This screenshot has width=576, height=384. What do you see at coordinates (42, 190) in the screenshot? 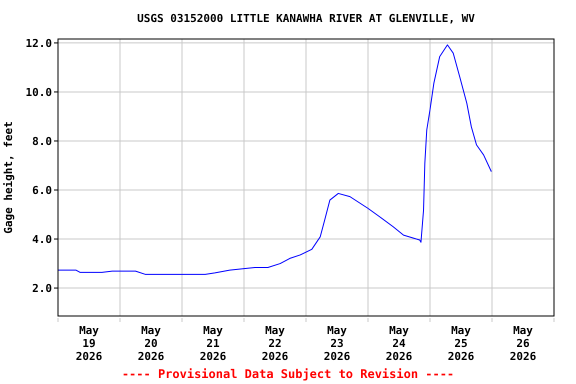
I see `y-tick-label: 6.0` at bounding box center [42, 190].